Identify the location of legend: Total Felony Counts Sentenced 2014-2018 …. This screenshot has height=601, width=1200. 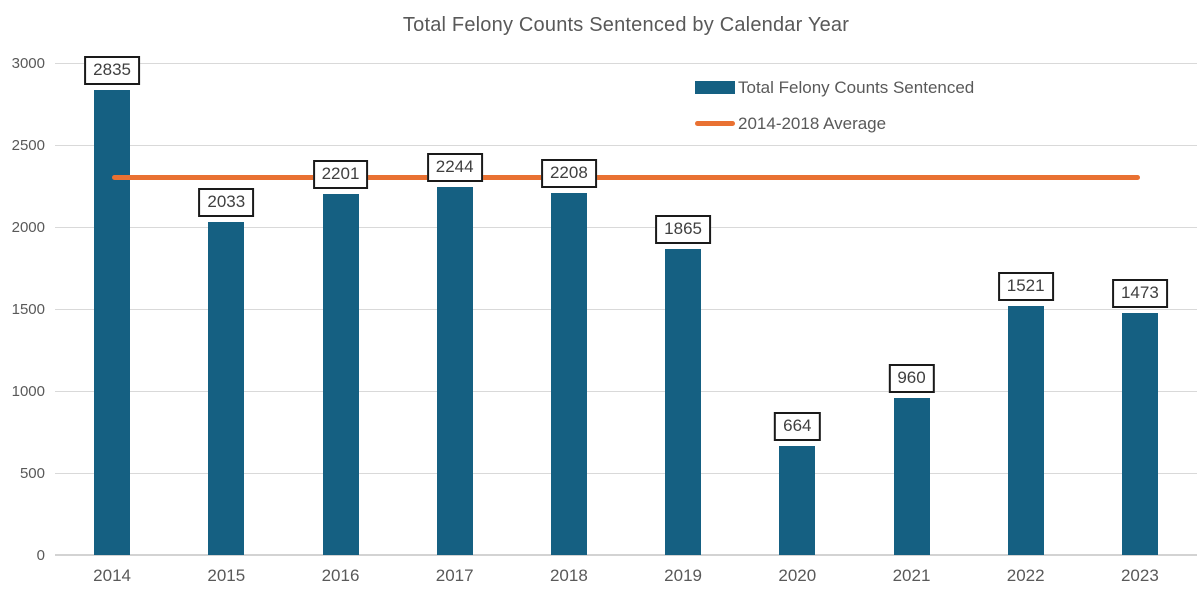
(834, 105).